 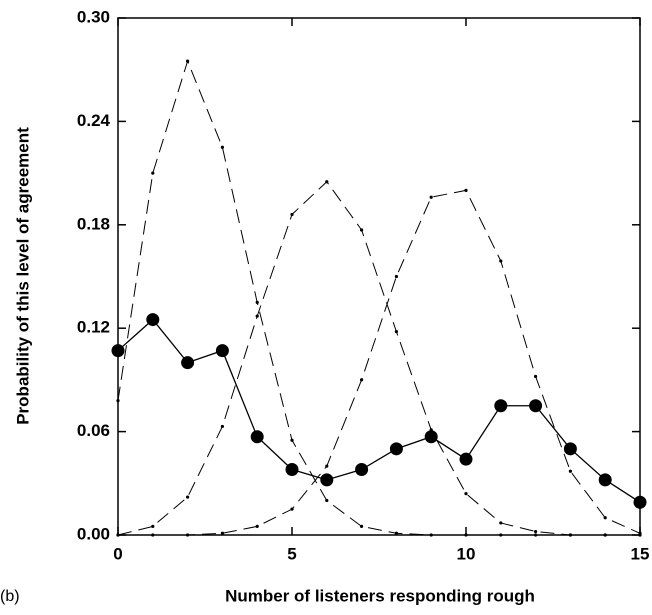 What do you see at coordinates (93, 430) in the screenshot?
I see `y-tick-label: 0.06` at bounding box center [93, 430].